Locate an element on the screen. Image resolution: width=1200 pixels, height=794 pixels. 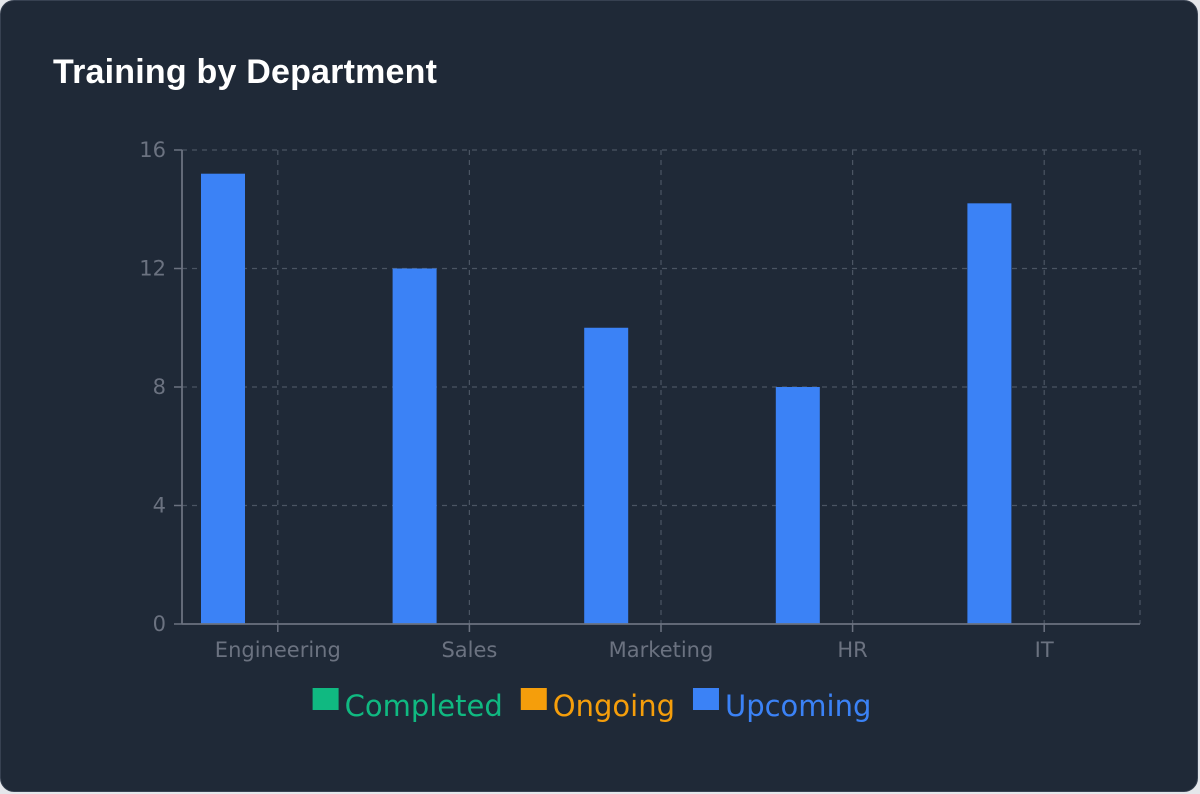
y-tick-label: 16 is located at coordinates (152, 150).